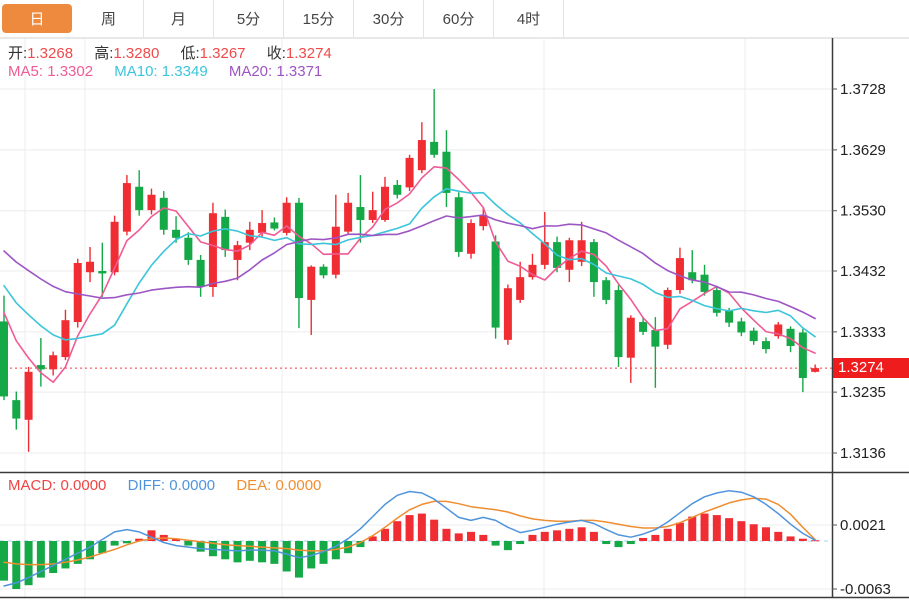 The image size is (909, 602). I want to click on dea-line, so click(409, 531).